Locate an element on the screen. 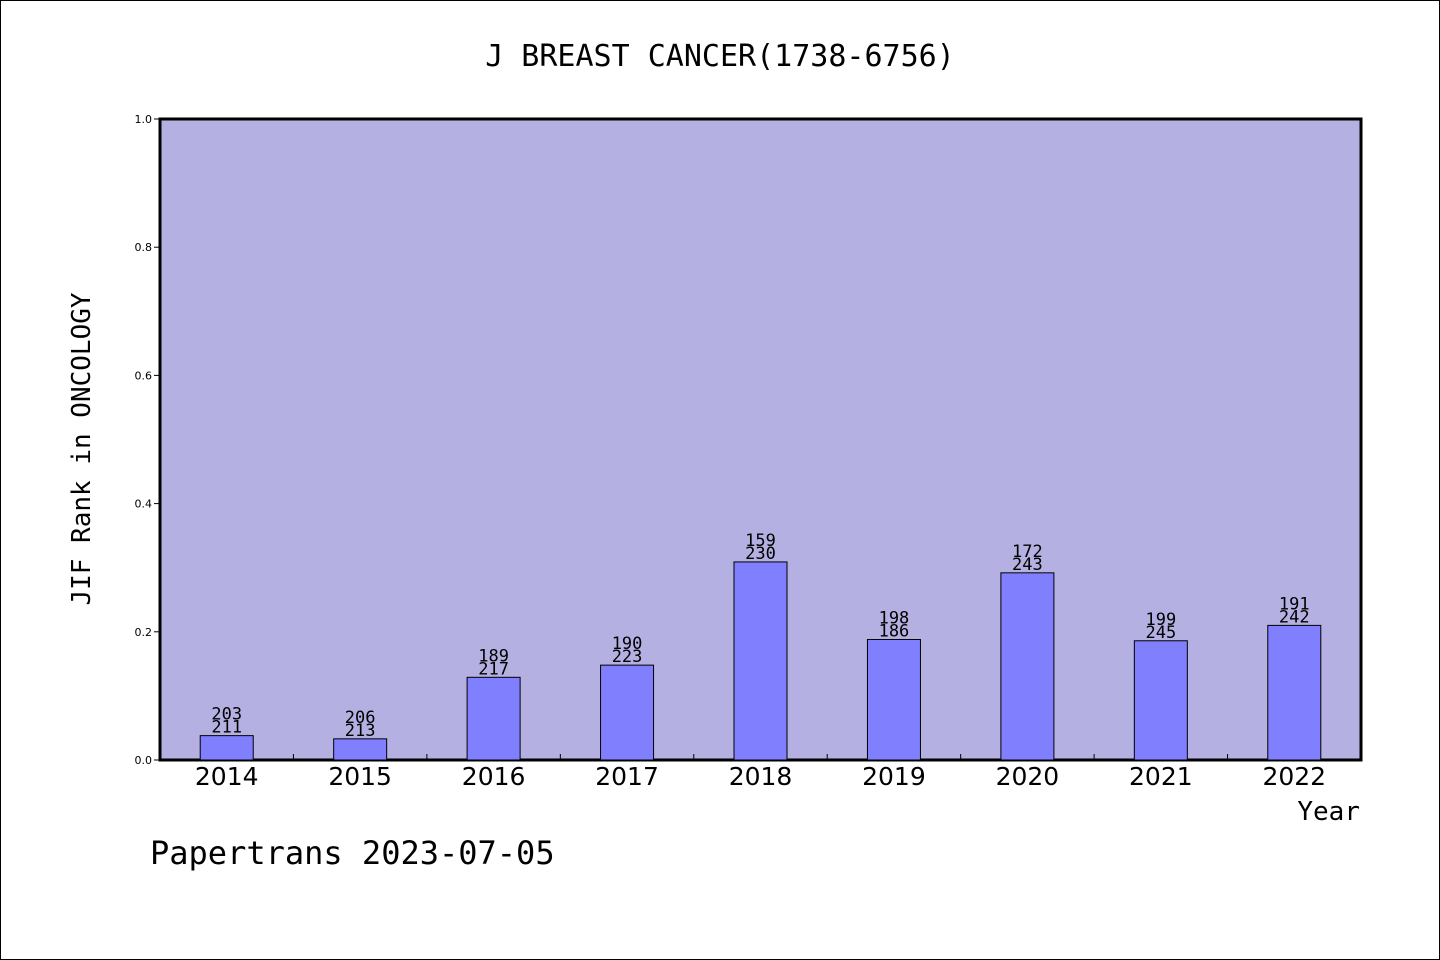 The width and height of the screenshot is (1440, 960). x-tick-label: 2022 is located at coordinates (1294, 776).